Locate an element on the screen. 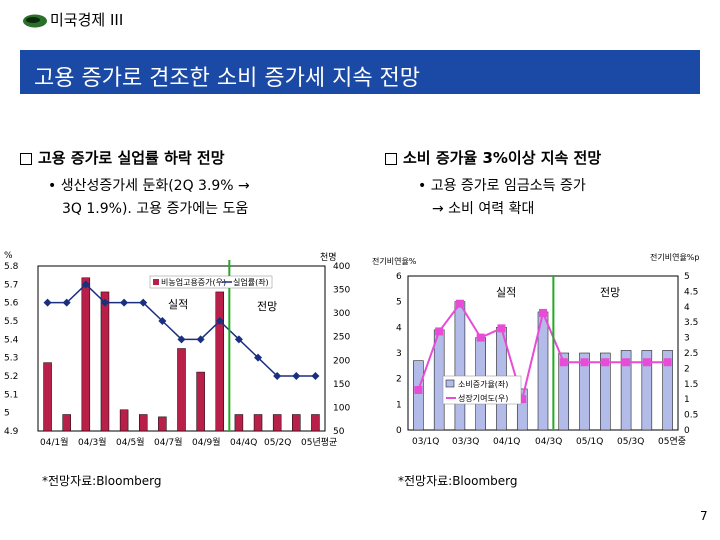 The width and height of the screenshot is (720, 540). x-tick-label: 04/7월 is located at coordinates (168, 442).